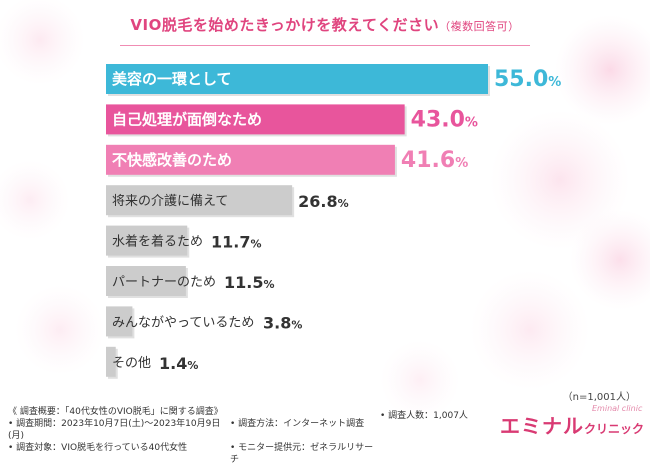 This screenshot has height=466, width=650. Describe the element at coordinates (297, 424) in the screenshot. I see `survey-method: • 調査方法：インターネット調査` at that location.